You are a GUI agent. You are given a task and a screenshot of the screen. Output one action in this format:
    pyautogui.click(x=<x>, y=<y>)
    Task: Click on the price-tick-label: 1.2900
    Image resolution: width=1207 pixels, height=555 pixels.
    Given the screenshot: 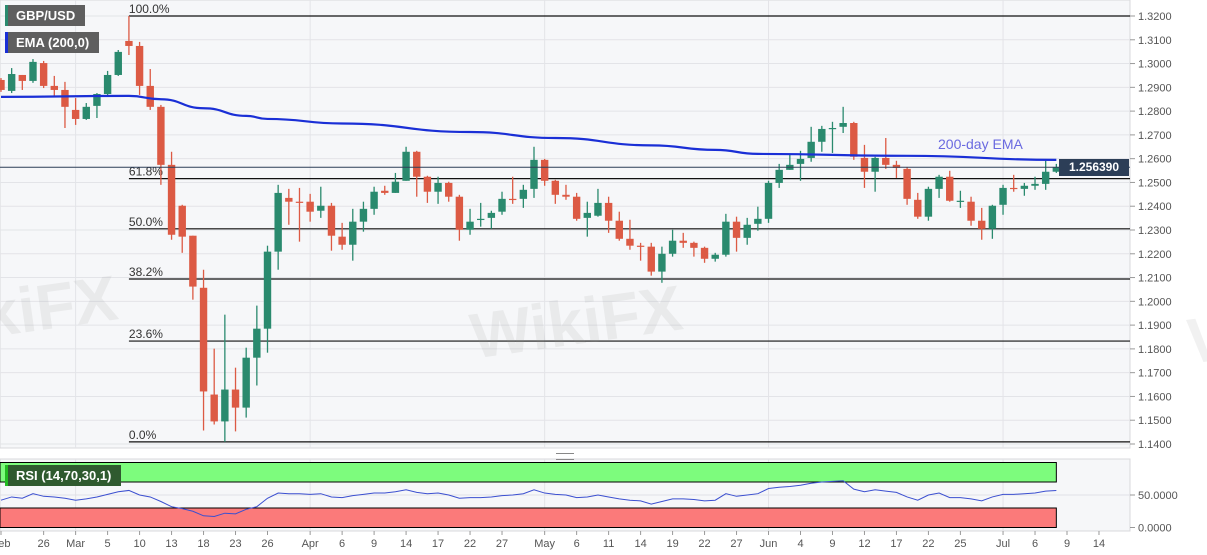 What is the action you would take?
    pyautogui.click(x=1155, y=88)
    